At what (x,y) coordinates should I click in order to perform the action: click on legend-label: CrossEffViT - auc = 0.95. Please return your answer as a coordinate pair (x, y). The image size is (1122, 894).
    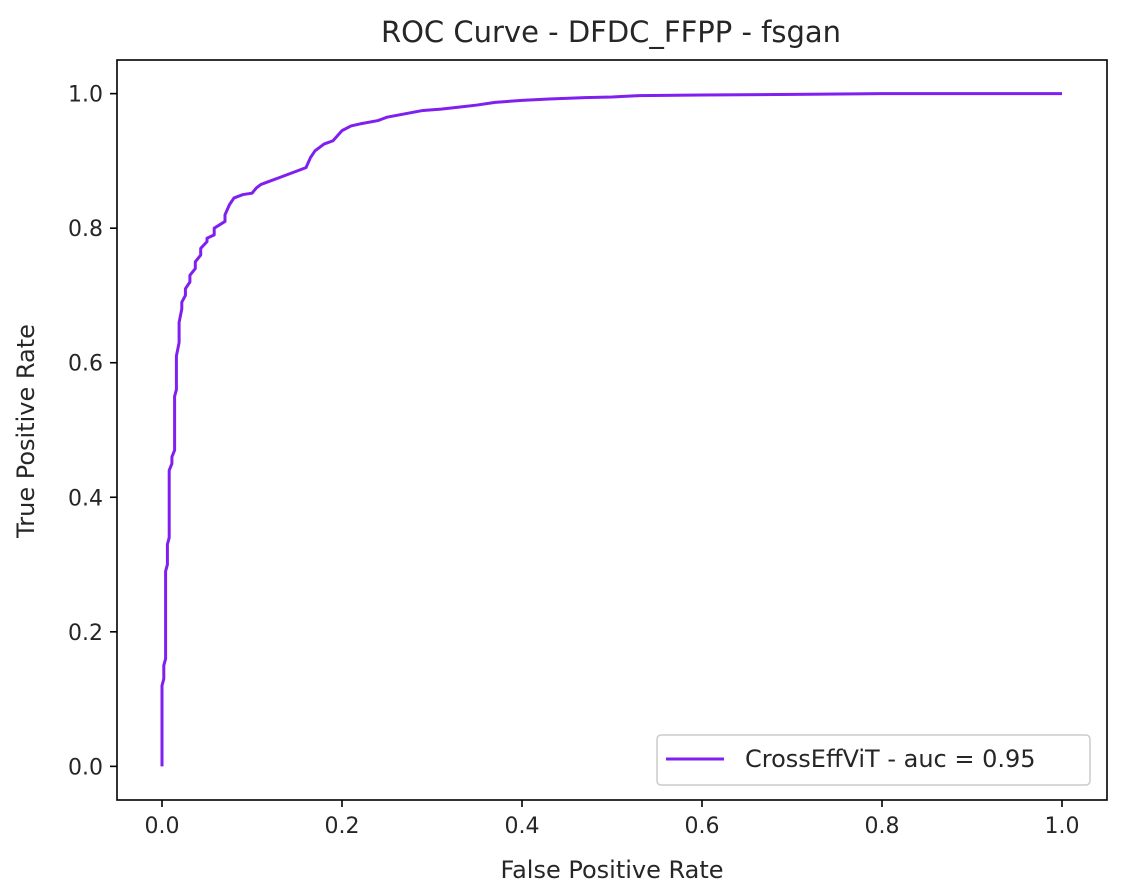
    Looking at the image, I should click on (890, 759).